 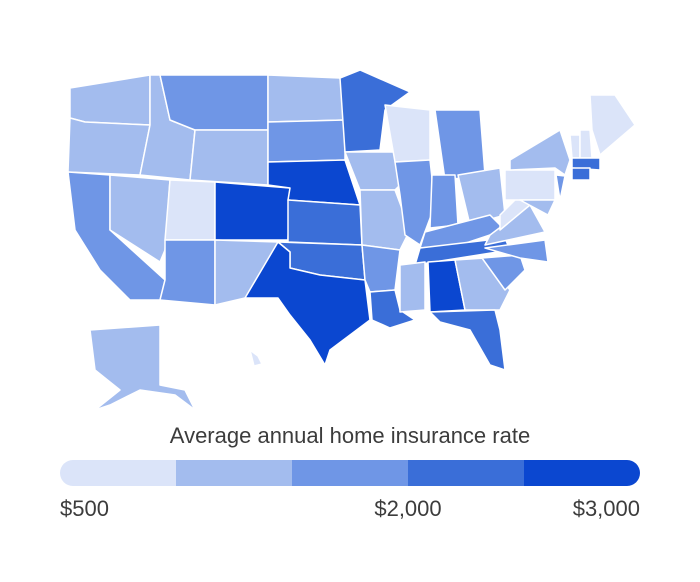 I want to click on legend-tick-label: $500, so click(x=84, y=508).